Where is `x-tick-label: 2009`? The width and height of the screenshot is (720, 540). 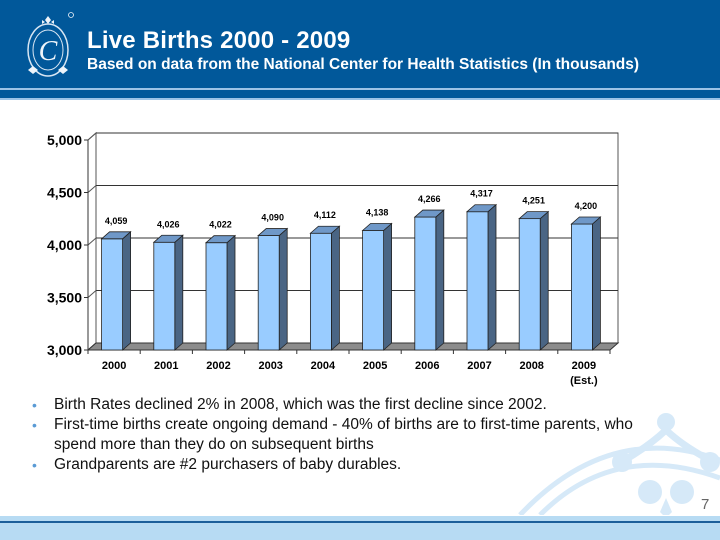
x-tick-label: 2009 is located at coordinates (584, 366).